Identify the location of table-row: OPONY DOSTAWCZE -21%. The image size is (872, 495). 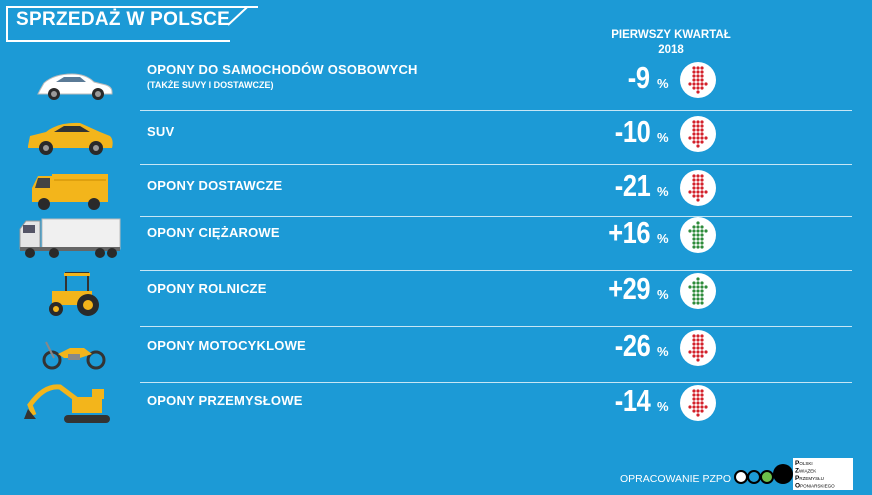
(436, 191).